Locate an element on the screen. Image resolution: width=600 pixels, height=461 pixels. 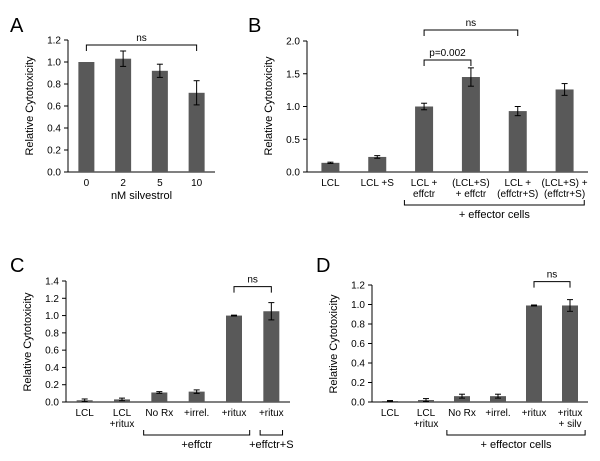
panel-d-group-label: + effector cells is located at coordinates (516, 445).